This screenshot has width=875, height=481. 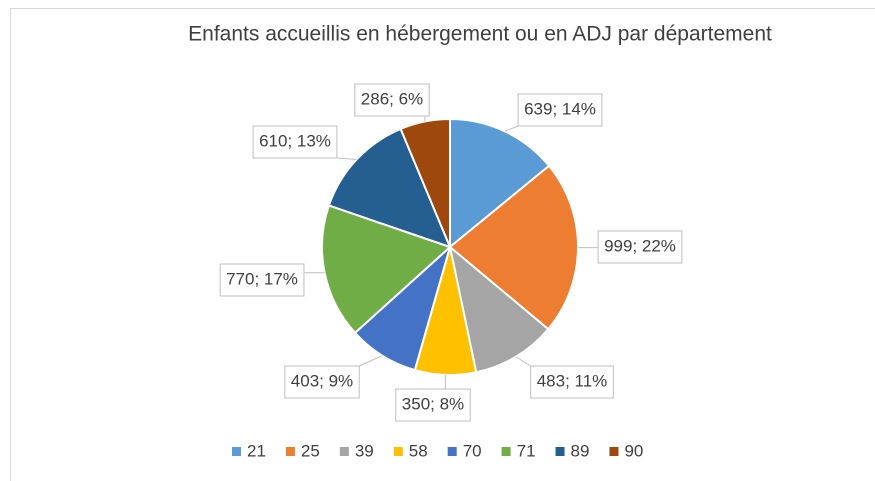 I want to click on data-label: 639; 14%, so click(x=560, y=108).